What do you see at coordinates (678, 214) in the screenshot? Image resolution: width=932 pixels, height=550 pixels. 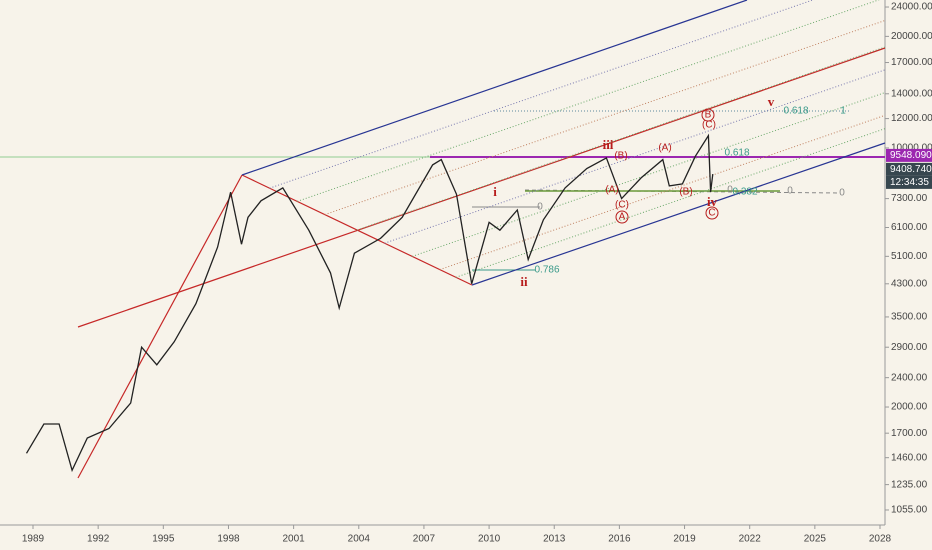 I see `channel-lower` at bounding box center [678, 214].